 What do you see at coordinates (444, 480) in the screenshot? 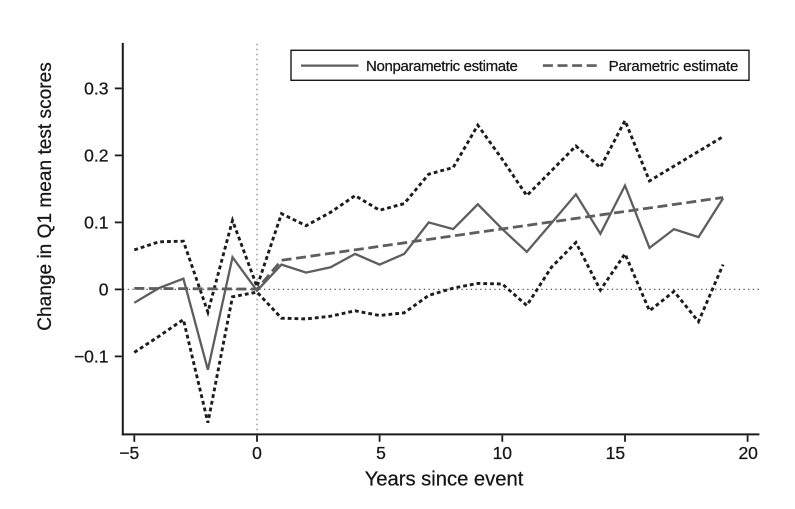
I see `svg-text: Years since event` at bounding box center [444, 480].